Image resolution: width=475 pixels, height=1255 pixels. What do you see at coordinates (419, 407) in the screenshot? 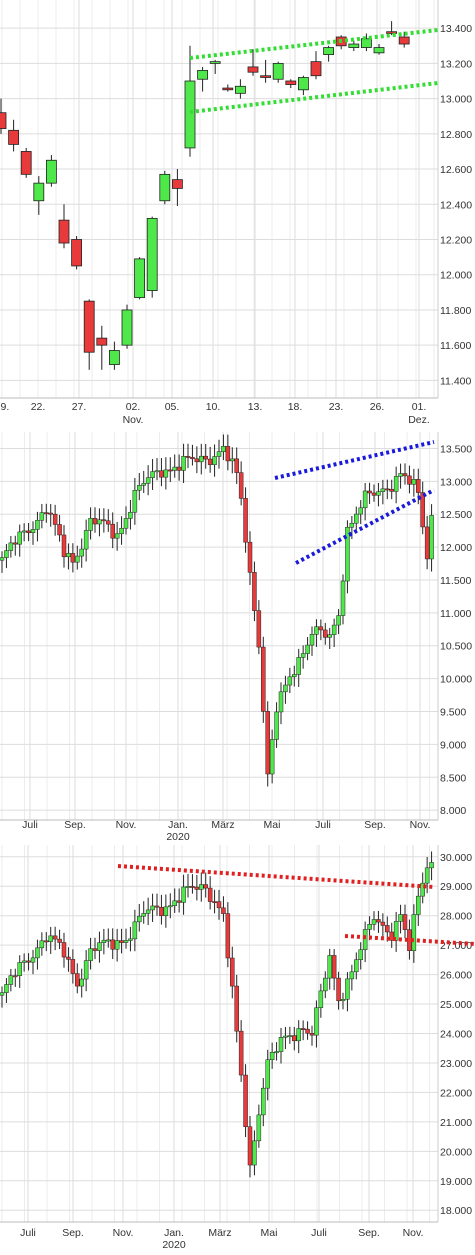
I see `x-tick-label: 01.` at bounding box center [419, 407].